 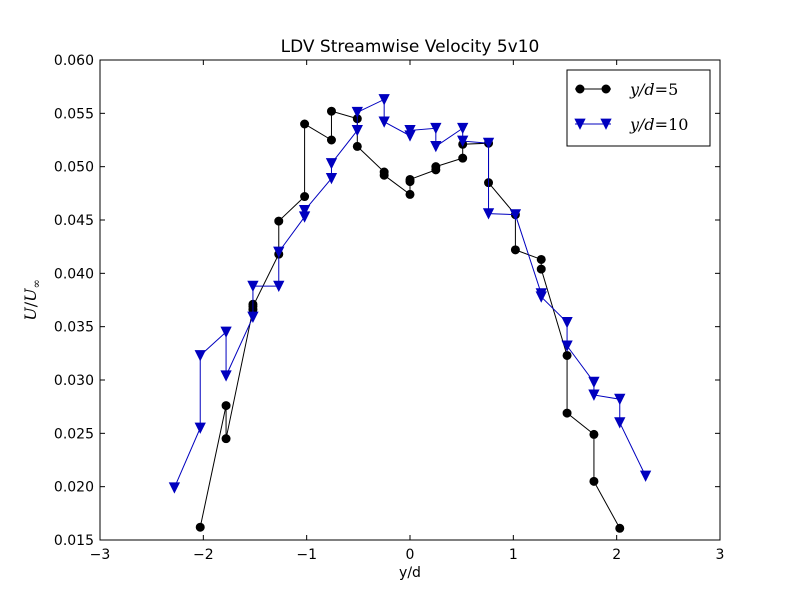 What do you see at coordinates (74, 434) in the screenshot?
I see `y-tick-label: 0.025` at bounding box center [74, 434].